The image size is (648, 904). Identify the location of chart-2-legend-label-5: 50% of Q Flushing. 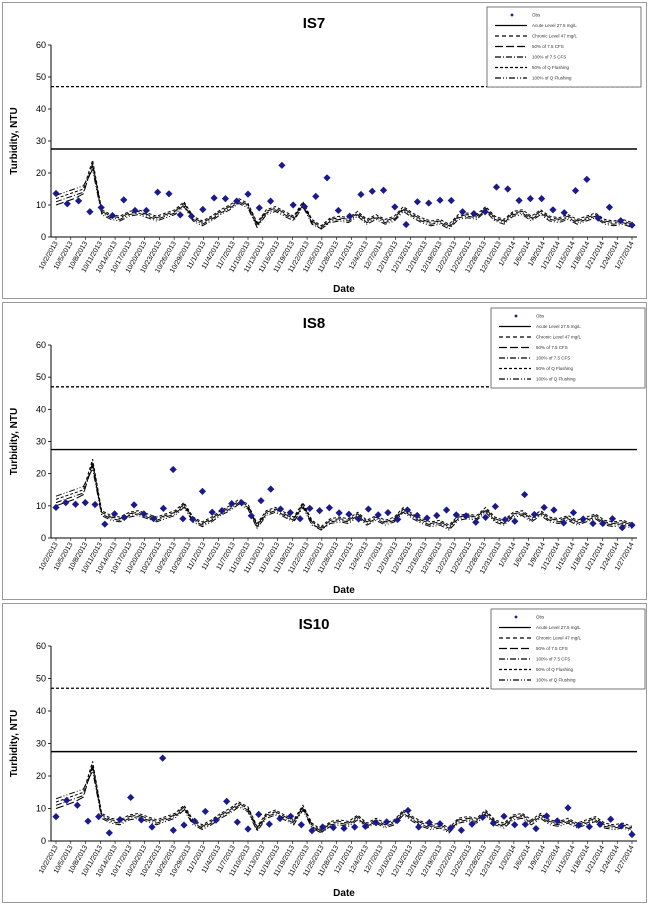
(555, 669).